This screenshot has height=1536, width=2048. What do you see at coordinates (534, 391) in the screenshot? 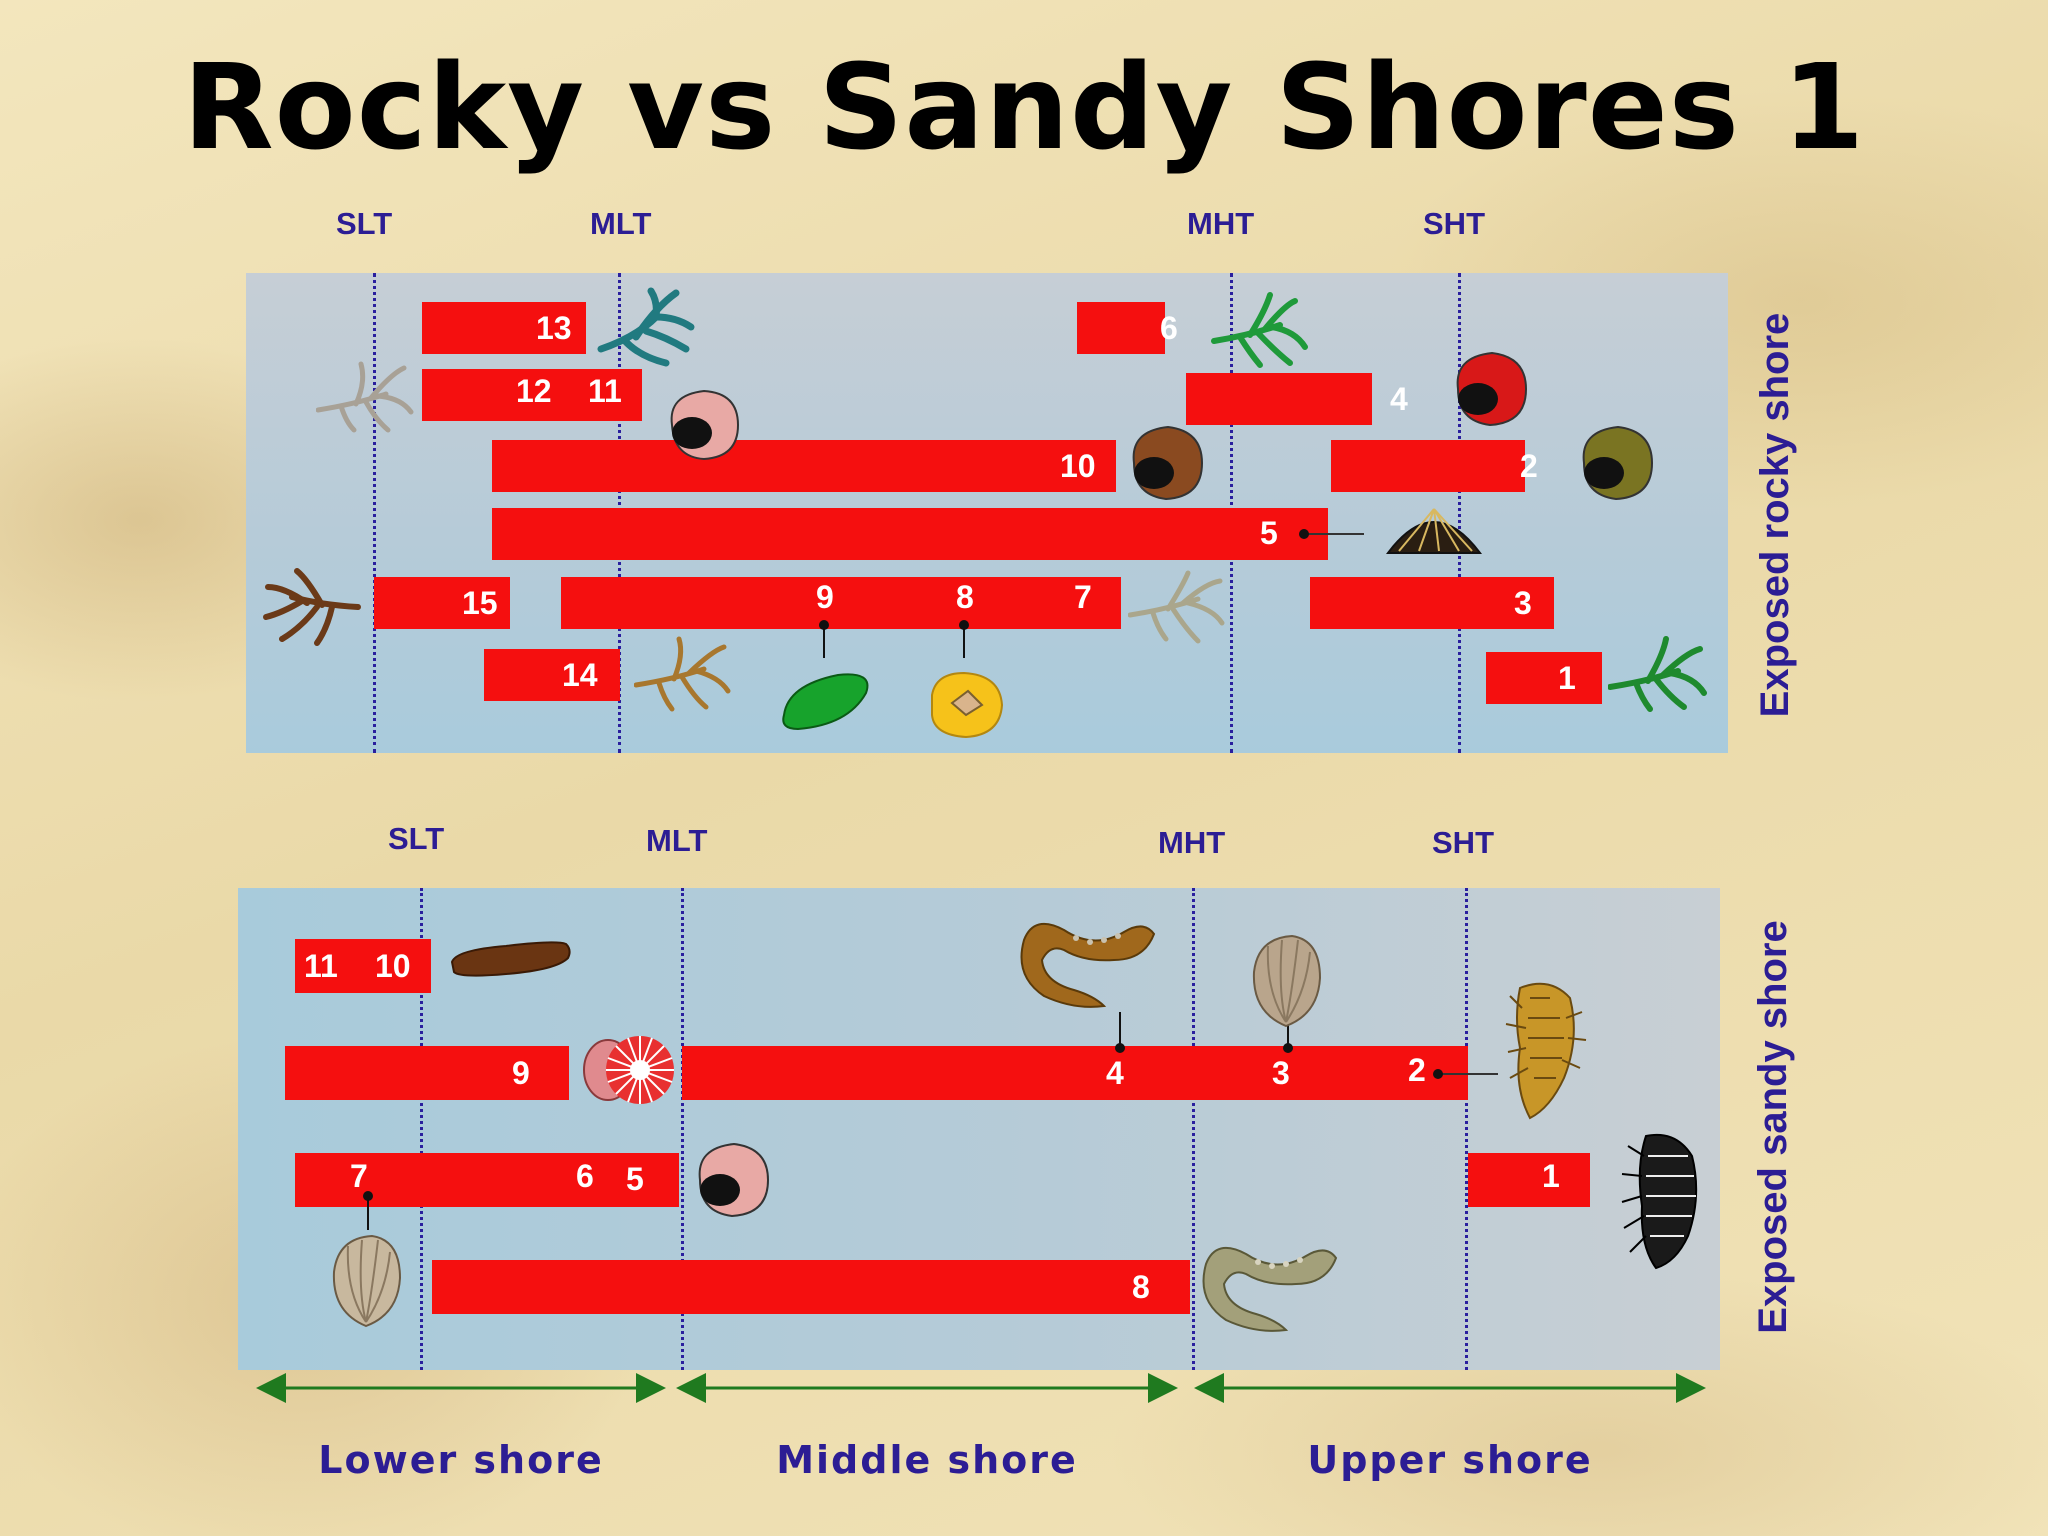
I see `rocky-num-12: 12` at bounding box center [534, 391].